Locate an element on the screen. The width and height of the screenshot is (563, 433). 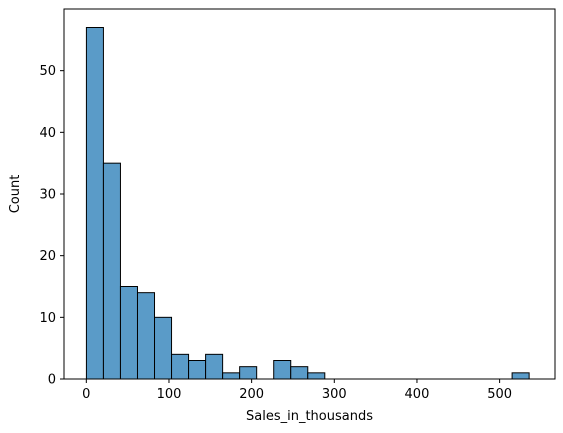
y-tick-label: 50 is located at coordinates (47, 71).